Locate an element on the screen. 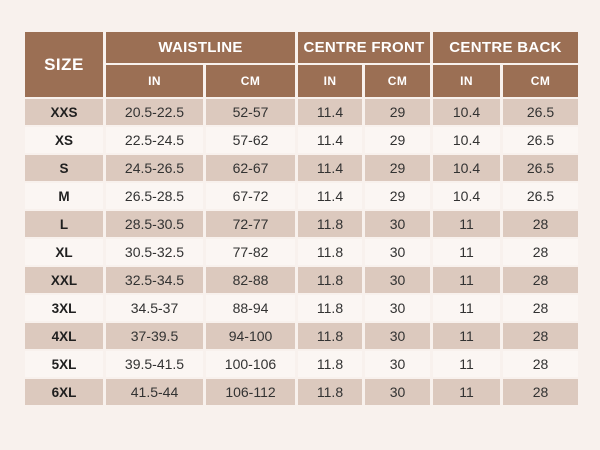 The height and width of the screenshot is (450, 600). header-row-units: IN CM IN CM IN CM is located at coordinates (303, 81).